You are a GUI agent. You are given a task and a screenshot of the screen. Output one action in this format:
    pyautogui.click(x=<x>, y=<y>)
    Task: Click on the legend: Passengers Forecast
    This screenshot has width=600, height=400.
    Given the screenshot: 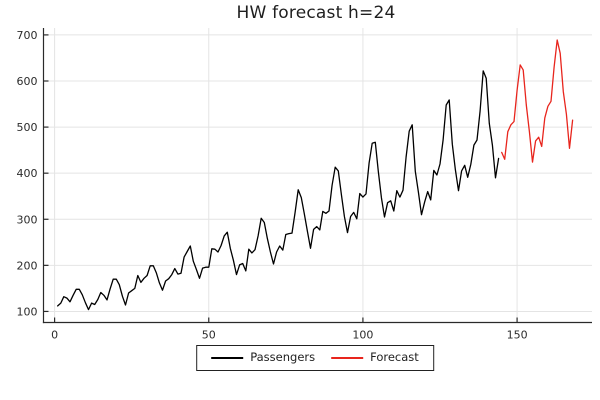 What is the action you would take?
    pyautogui.click(x=315, y=358)
    